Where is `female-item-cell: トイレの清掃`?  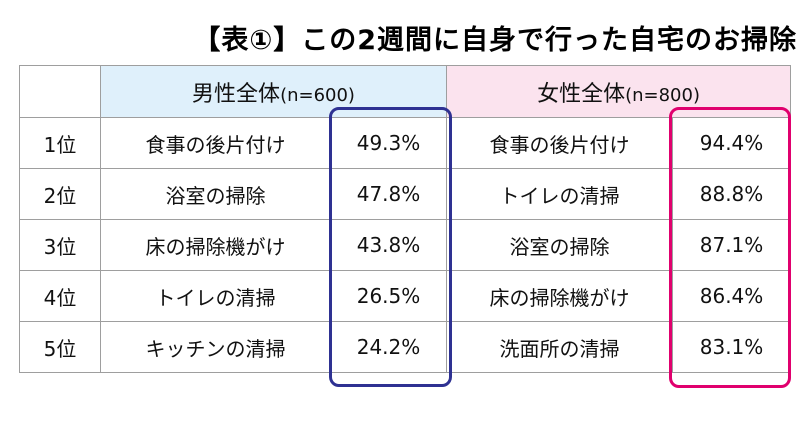 female-item-cell: トイレの清掃 is located at coordinates (560, 194).